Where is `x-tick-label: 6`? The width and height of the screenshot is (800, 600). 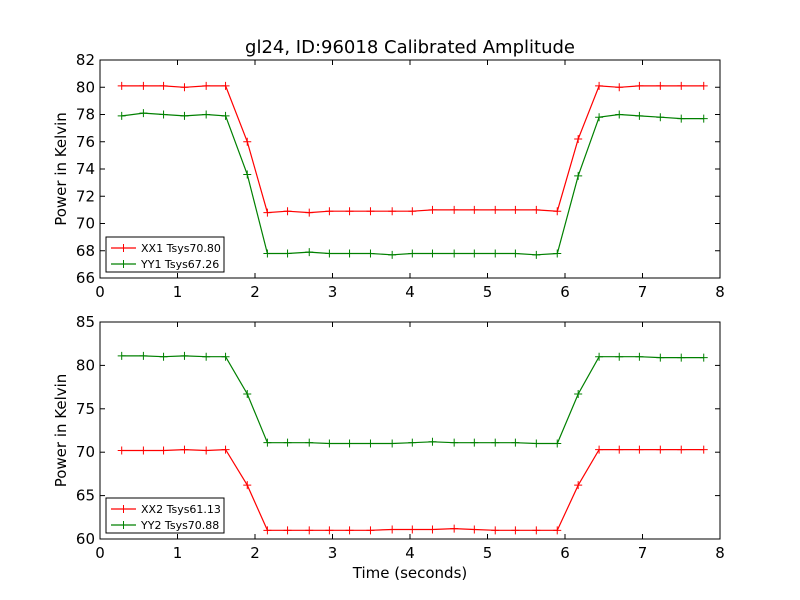 x-tick-label: 6 is located at coordinates (565, 292).